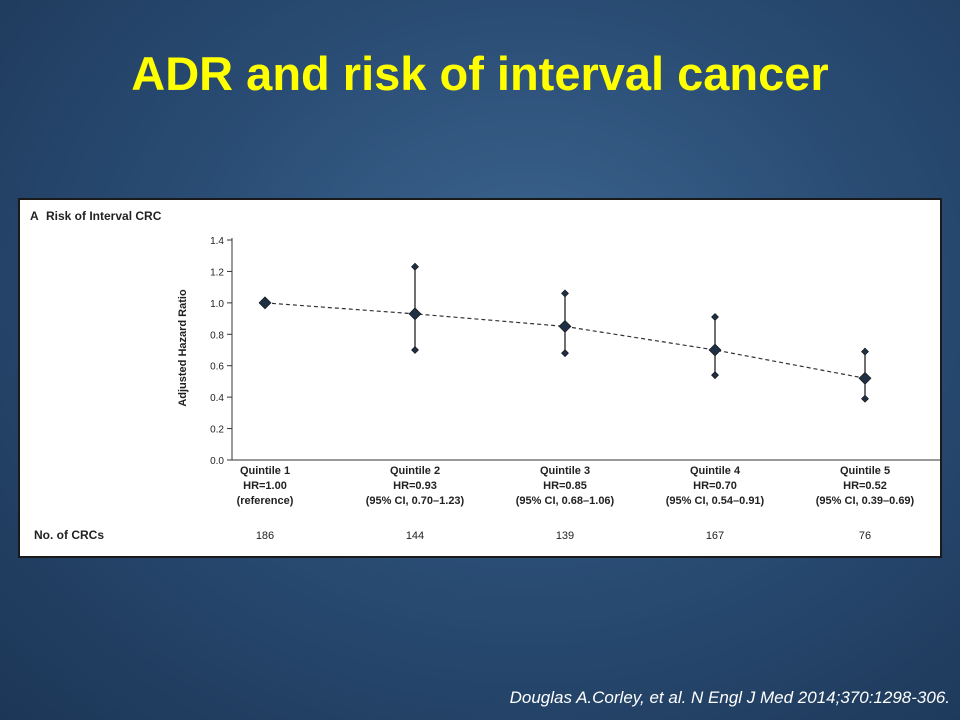  What do you see at coordinates (265, 501) in the screenshot?
I see `ci-label: (reference)` at bounding box center [265, 501].